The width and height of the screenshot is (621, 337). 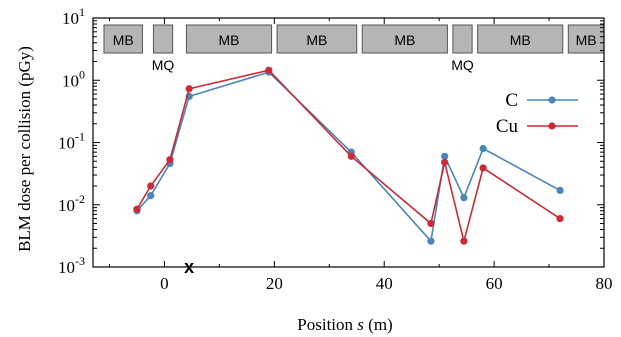 I want to click on element-label-0: MB, so click(x=123, y=40).